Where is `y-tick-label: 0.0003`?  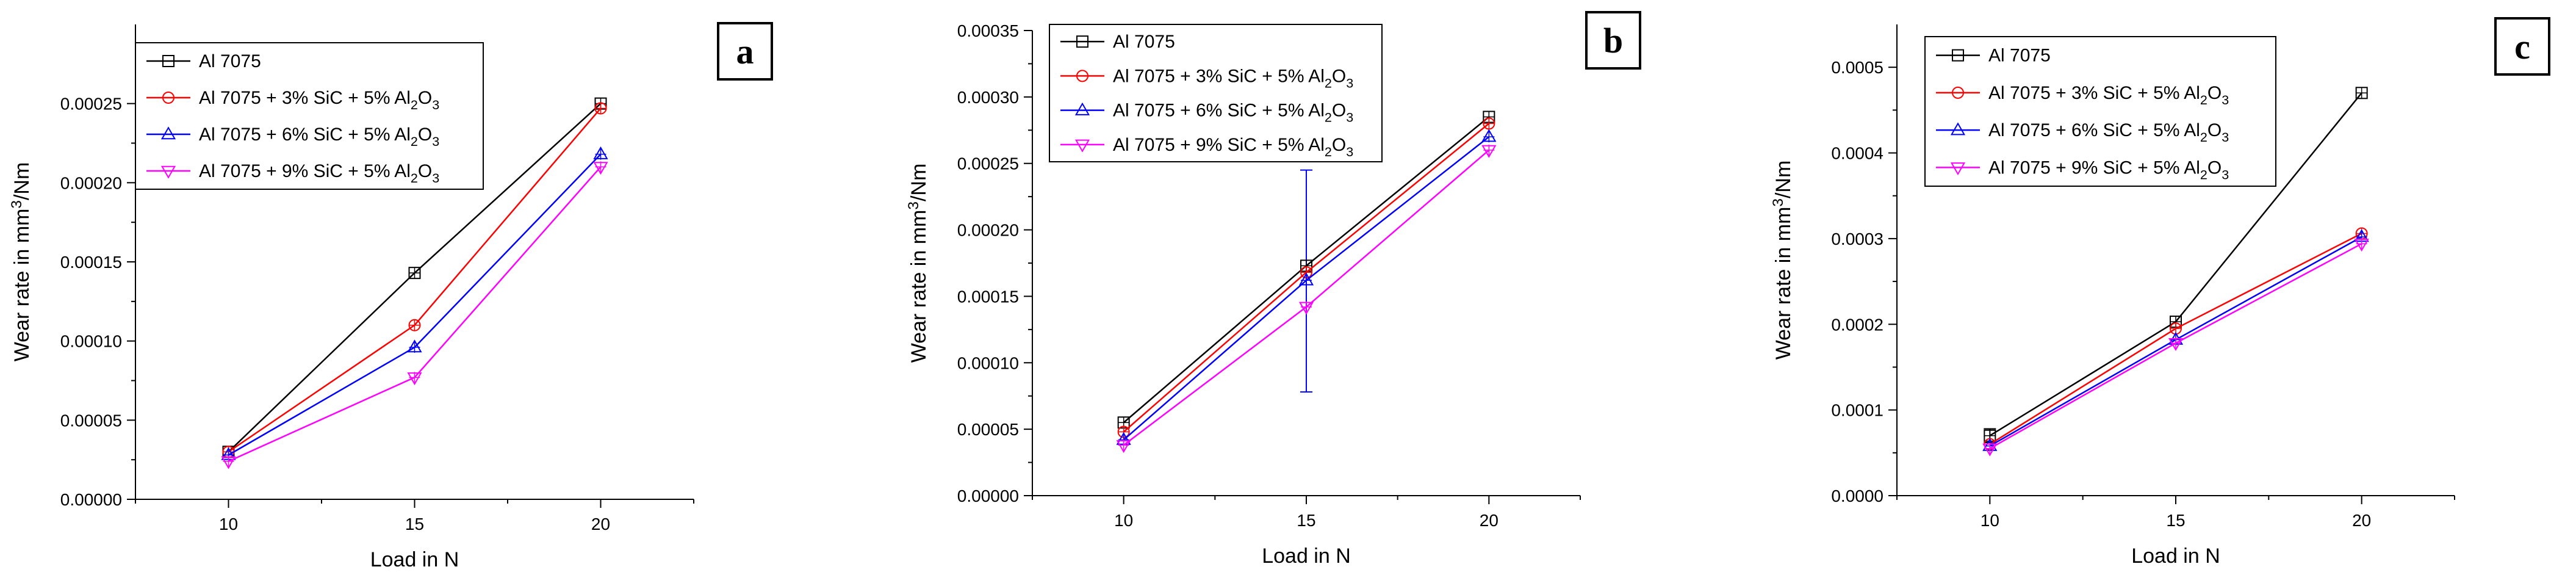 y-tick-label: 0.0003 is located at coordinates (1857, 239).